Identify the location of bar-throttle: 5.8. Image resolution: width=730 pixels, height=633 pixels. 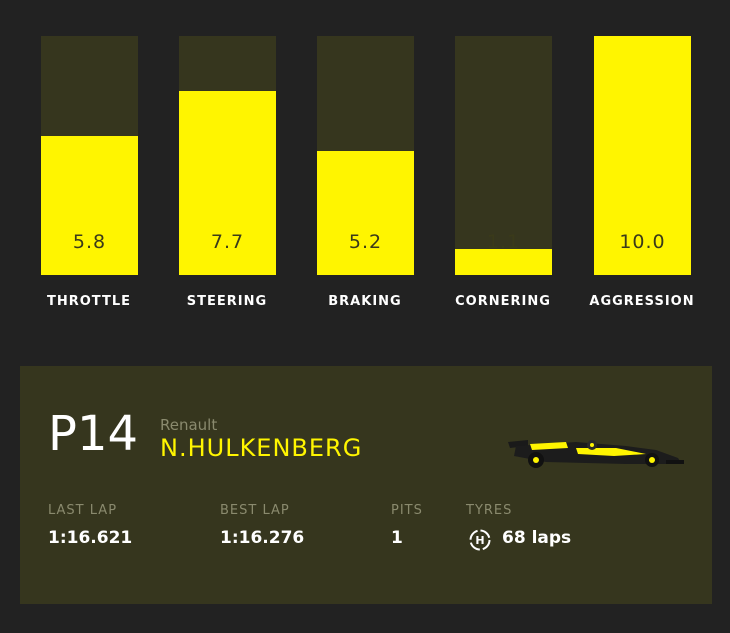
(89, 155).